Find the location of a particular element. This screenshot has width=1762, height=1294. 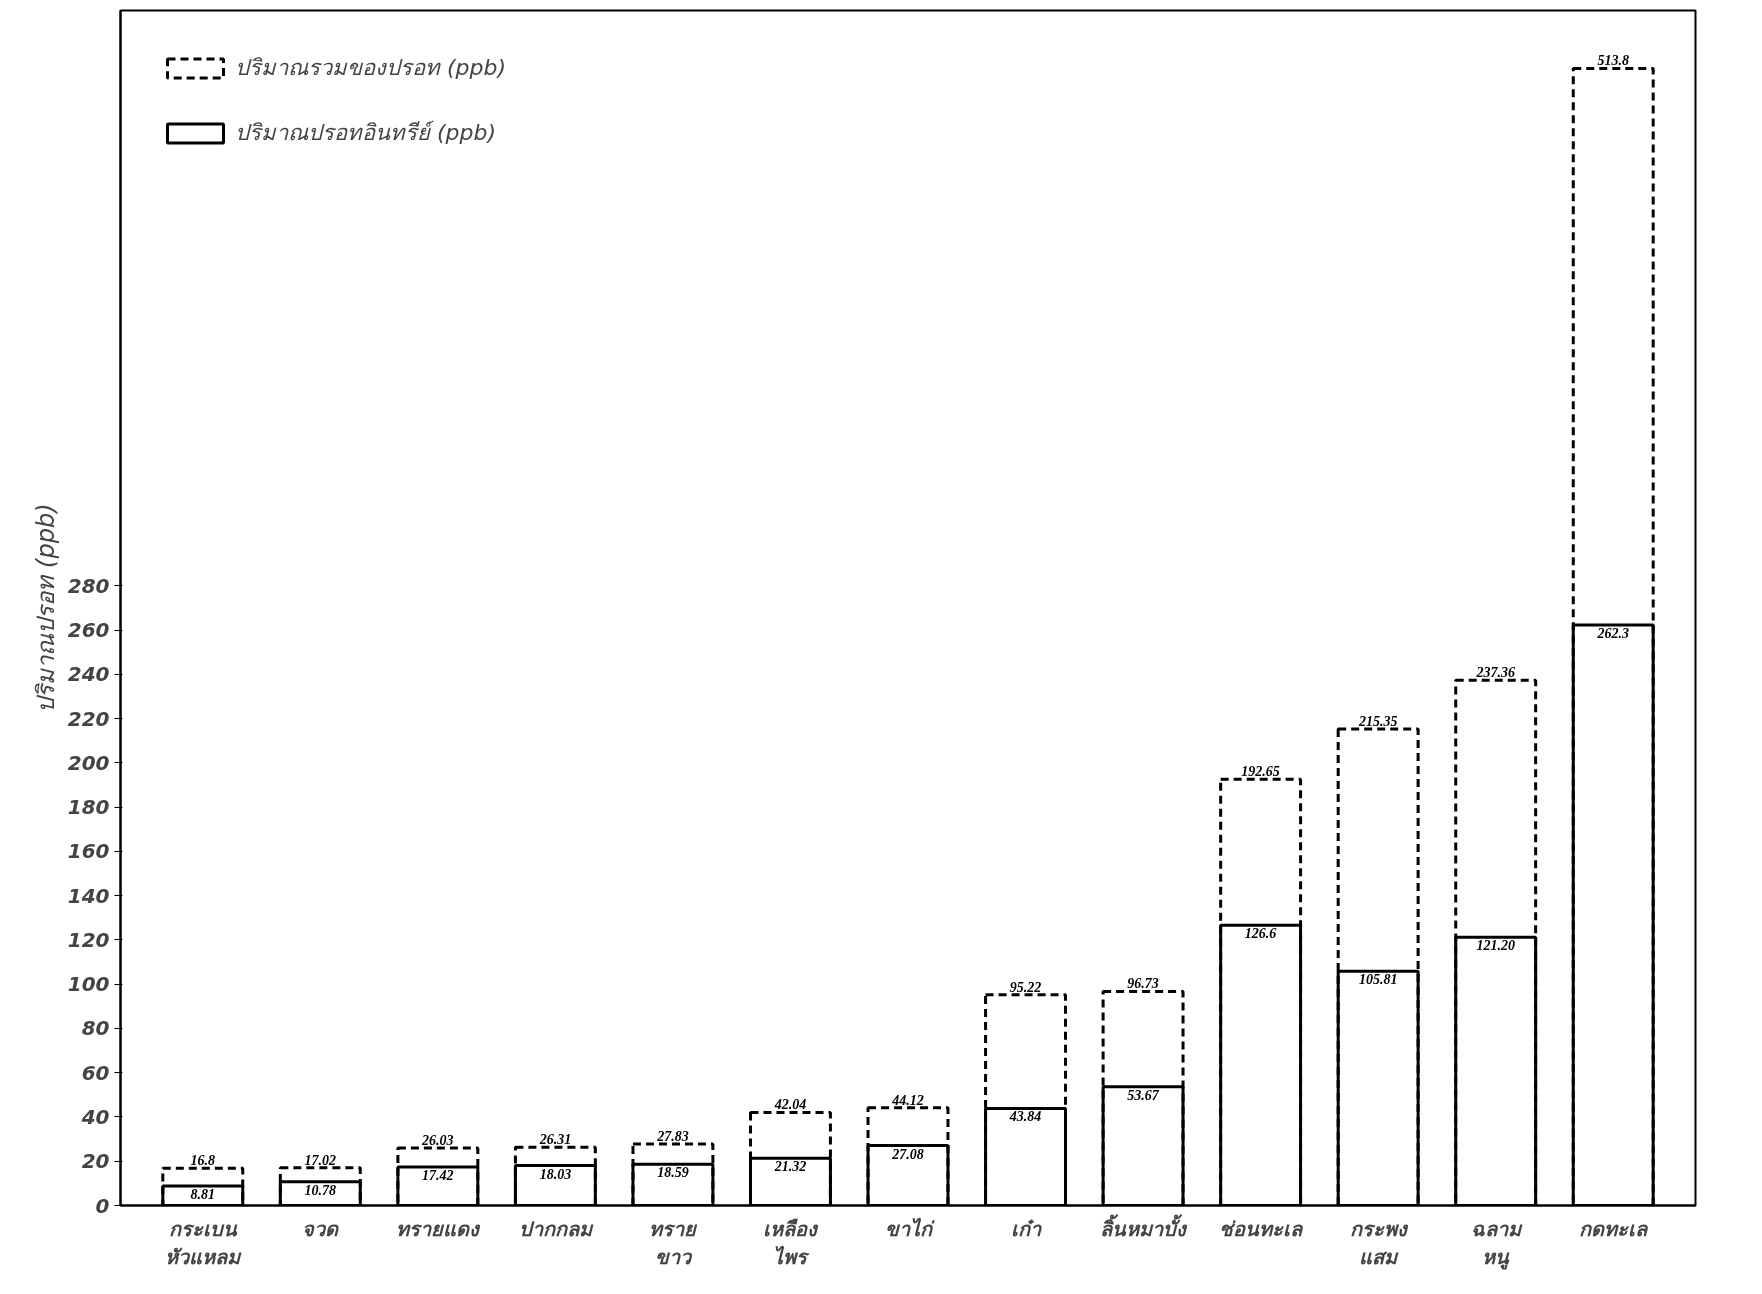

data-label: 215.35 is located at coordinates (1377, 721).